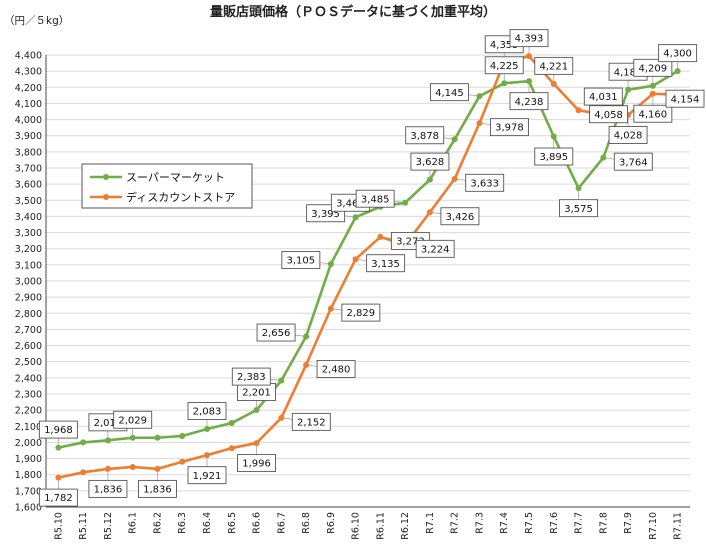  What do you see at coordinates (157, 490) in the screenshot?
I see `data-label: 1,836` at bounding box center [157, 490].